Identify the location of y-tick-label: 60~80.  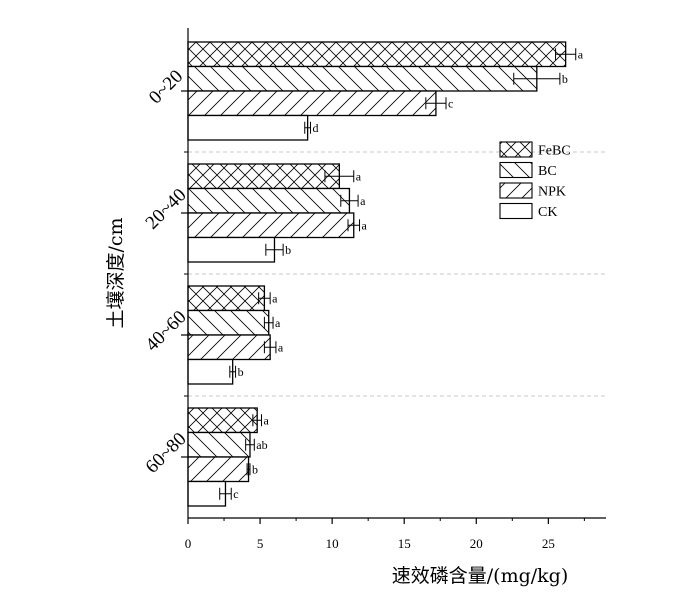
(166, 453).